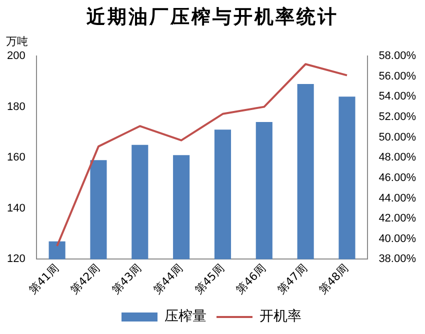 This screenshot has height=334, width=425. What do you see at coordinates (397, 218) in the screenshot?
I see `y2-tick-label: 42.00%` at bounding box center [397, 218].